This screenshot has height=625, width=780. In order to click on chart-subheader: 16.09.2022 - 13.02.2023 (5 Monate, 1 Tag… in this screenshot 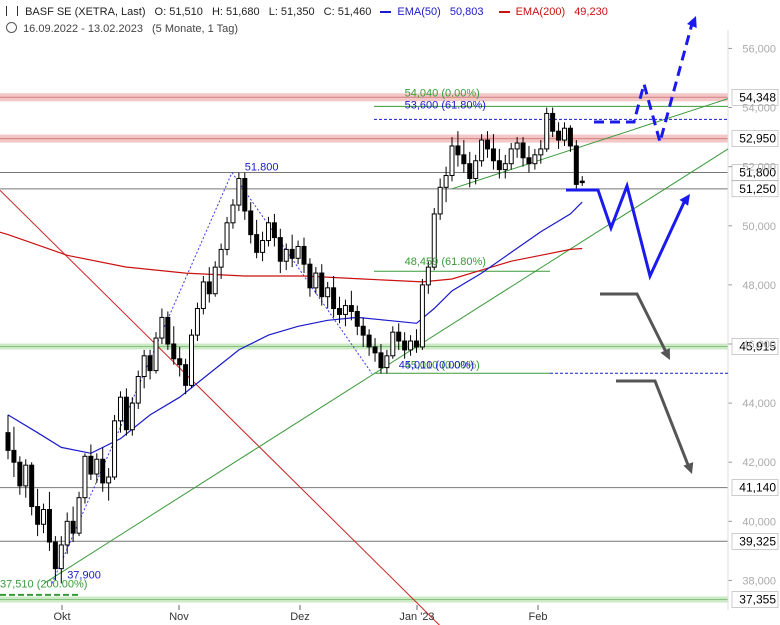, I will do `click(125, 28)`.